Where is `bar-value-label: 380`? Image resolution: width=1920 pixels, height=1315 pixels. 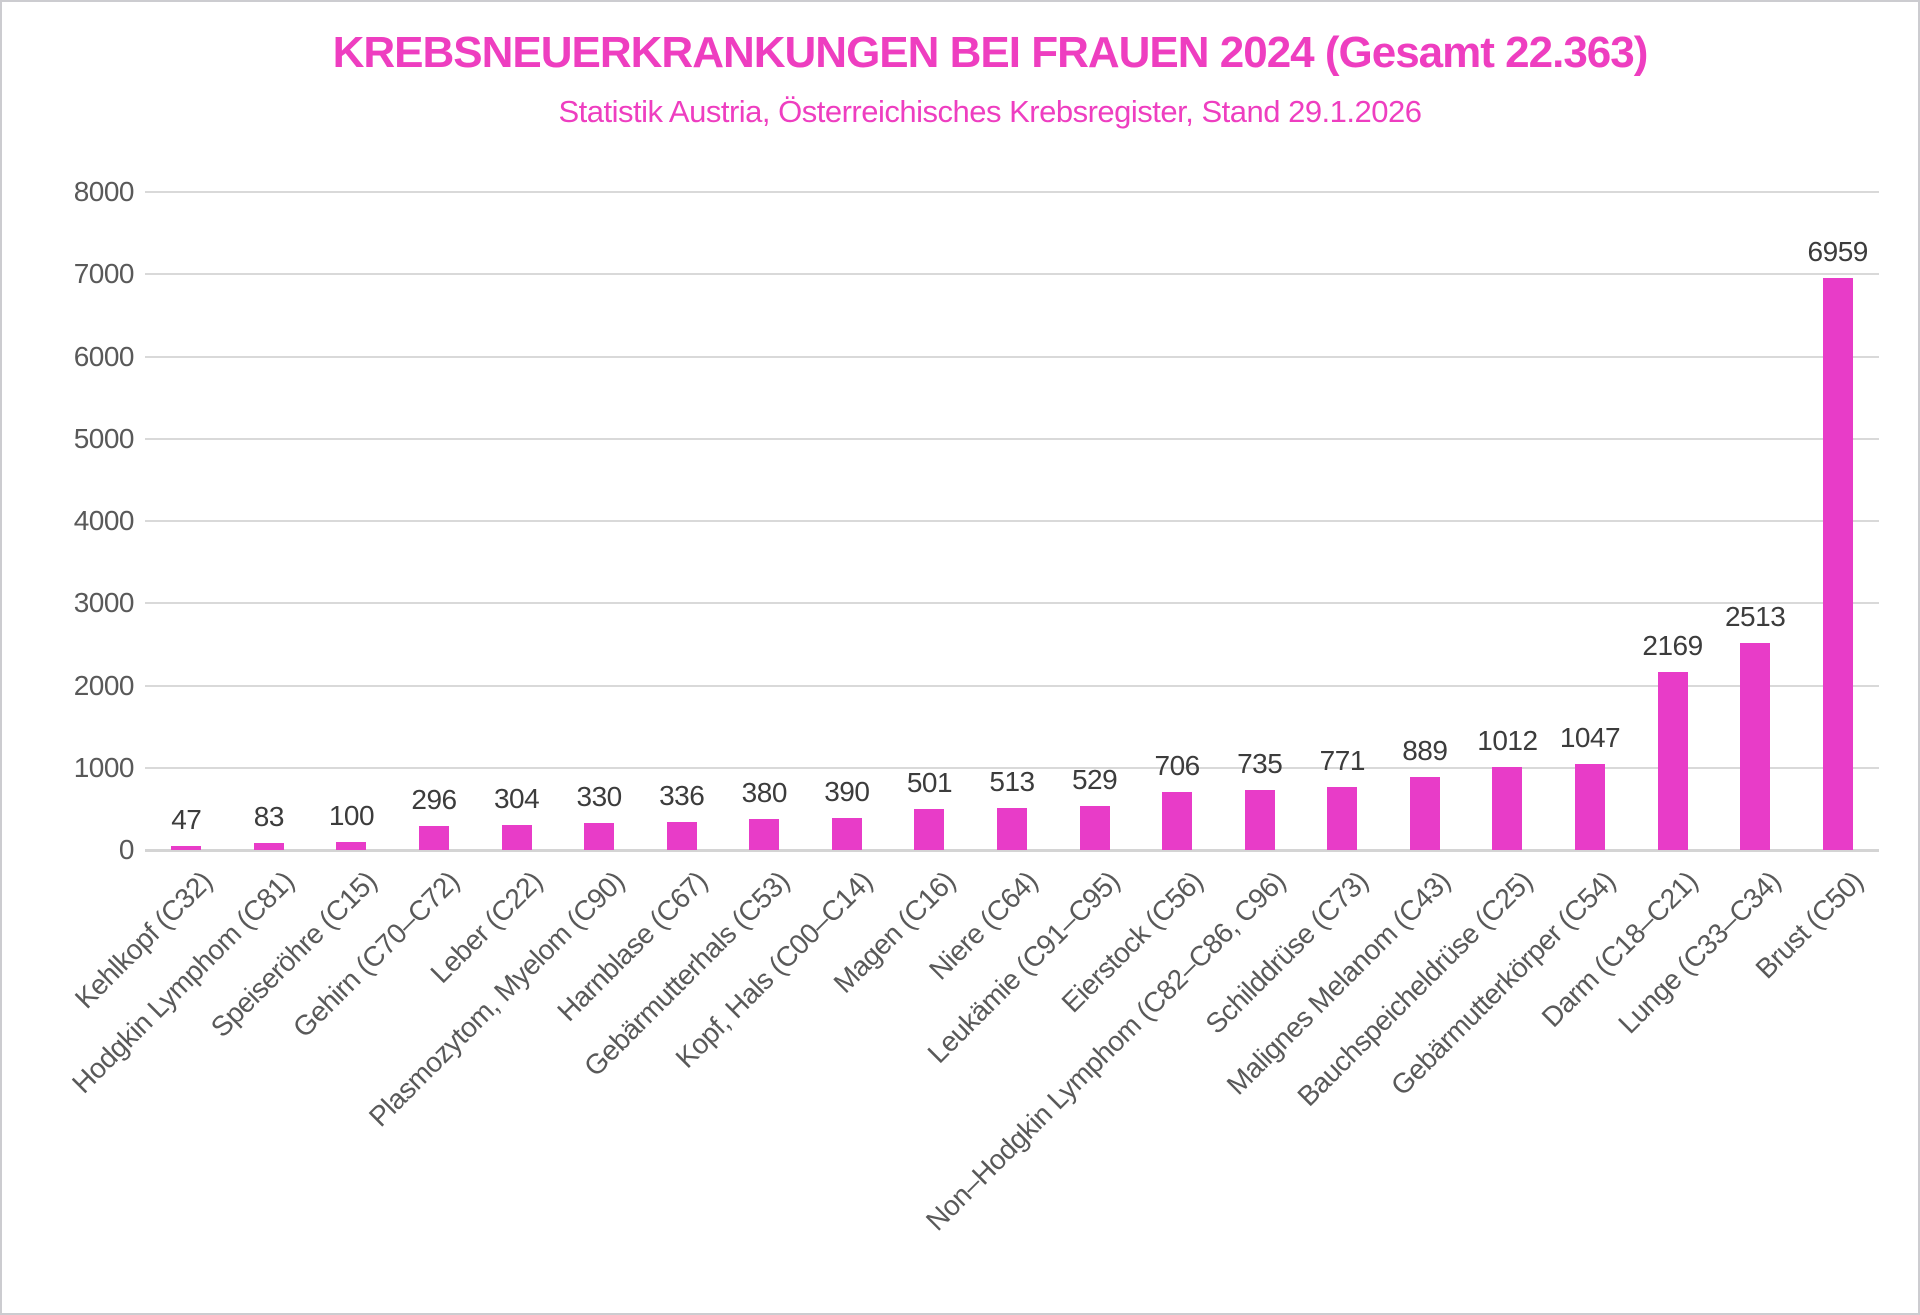
bar-value-label: 380 is located at coordinates (764, 792).